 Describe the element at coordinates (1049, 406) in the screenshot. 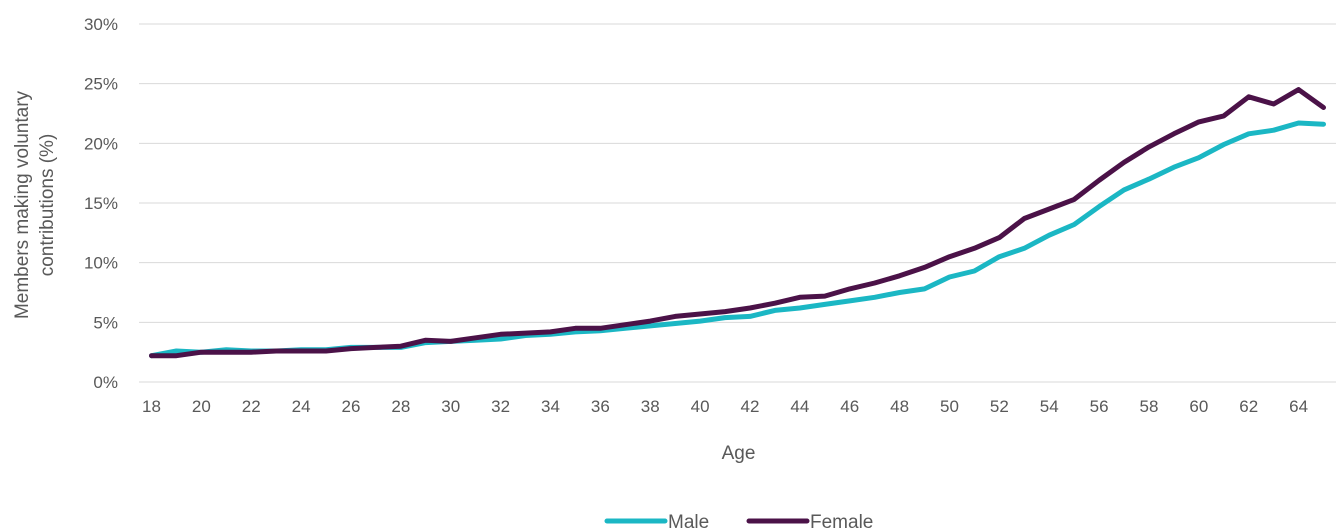

I see `x-tick-label: 54` at that location.